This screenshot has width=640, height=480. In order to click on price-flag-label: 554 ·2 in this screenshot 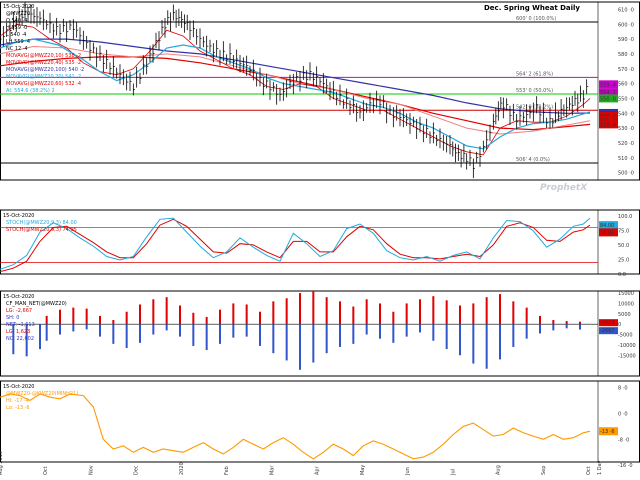, I will do `click(608, 93)`.